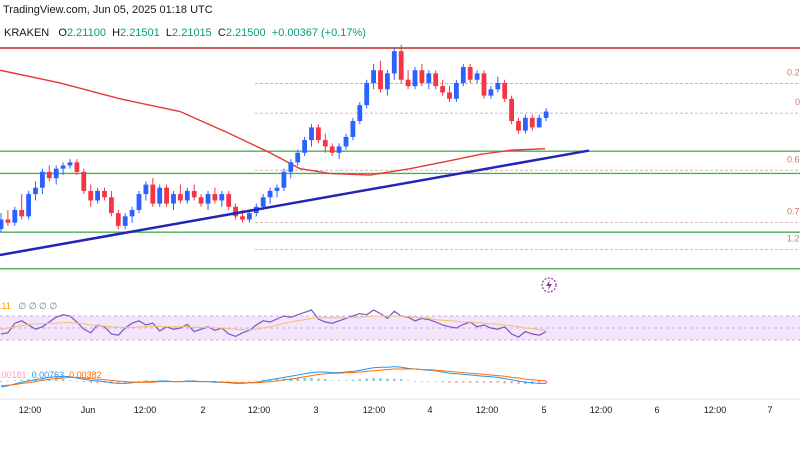  Describe the element at coordinates (85, 375) in the screenshot. I see `macd-value-3: 0.00382` at that location.